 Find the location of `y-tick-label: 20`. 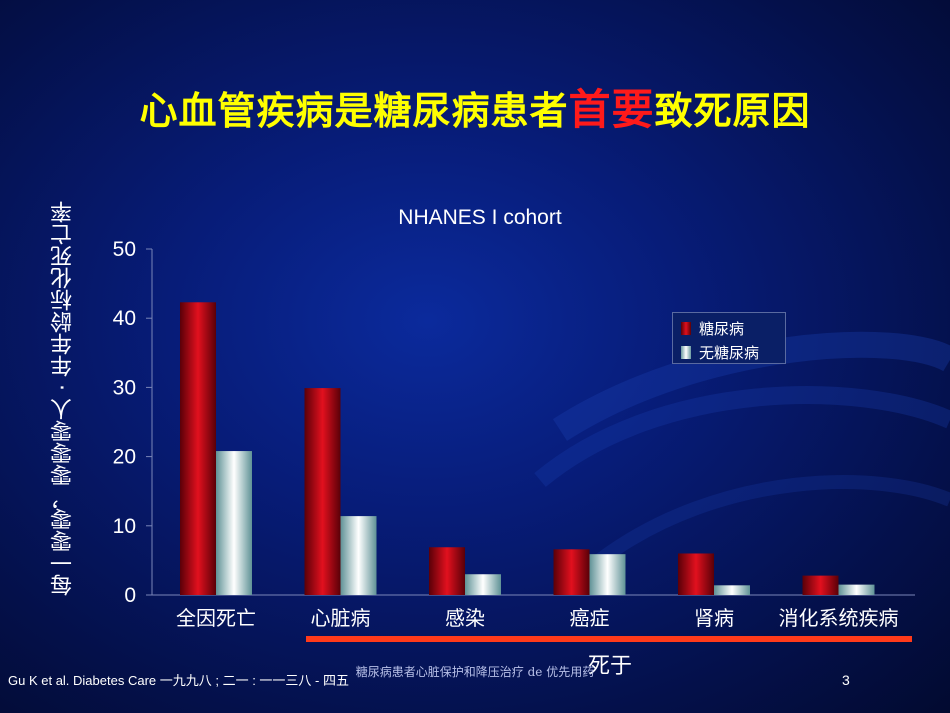

y-tick-label: 20 is located at coordinates (124, 457).